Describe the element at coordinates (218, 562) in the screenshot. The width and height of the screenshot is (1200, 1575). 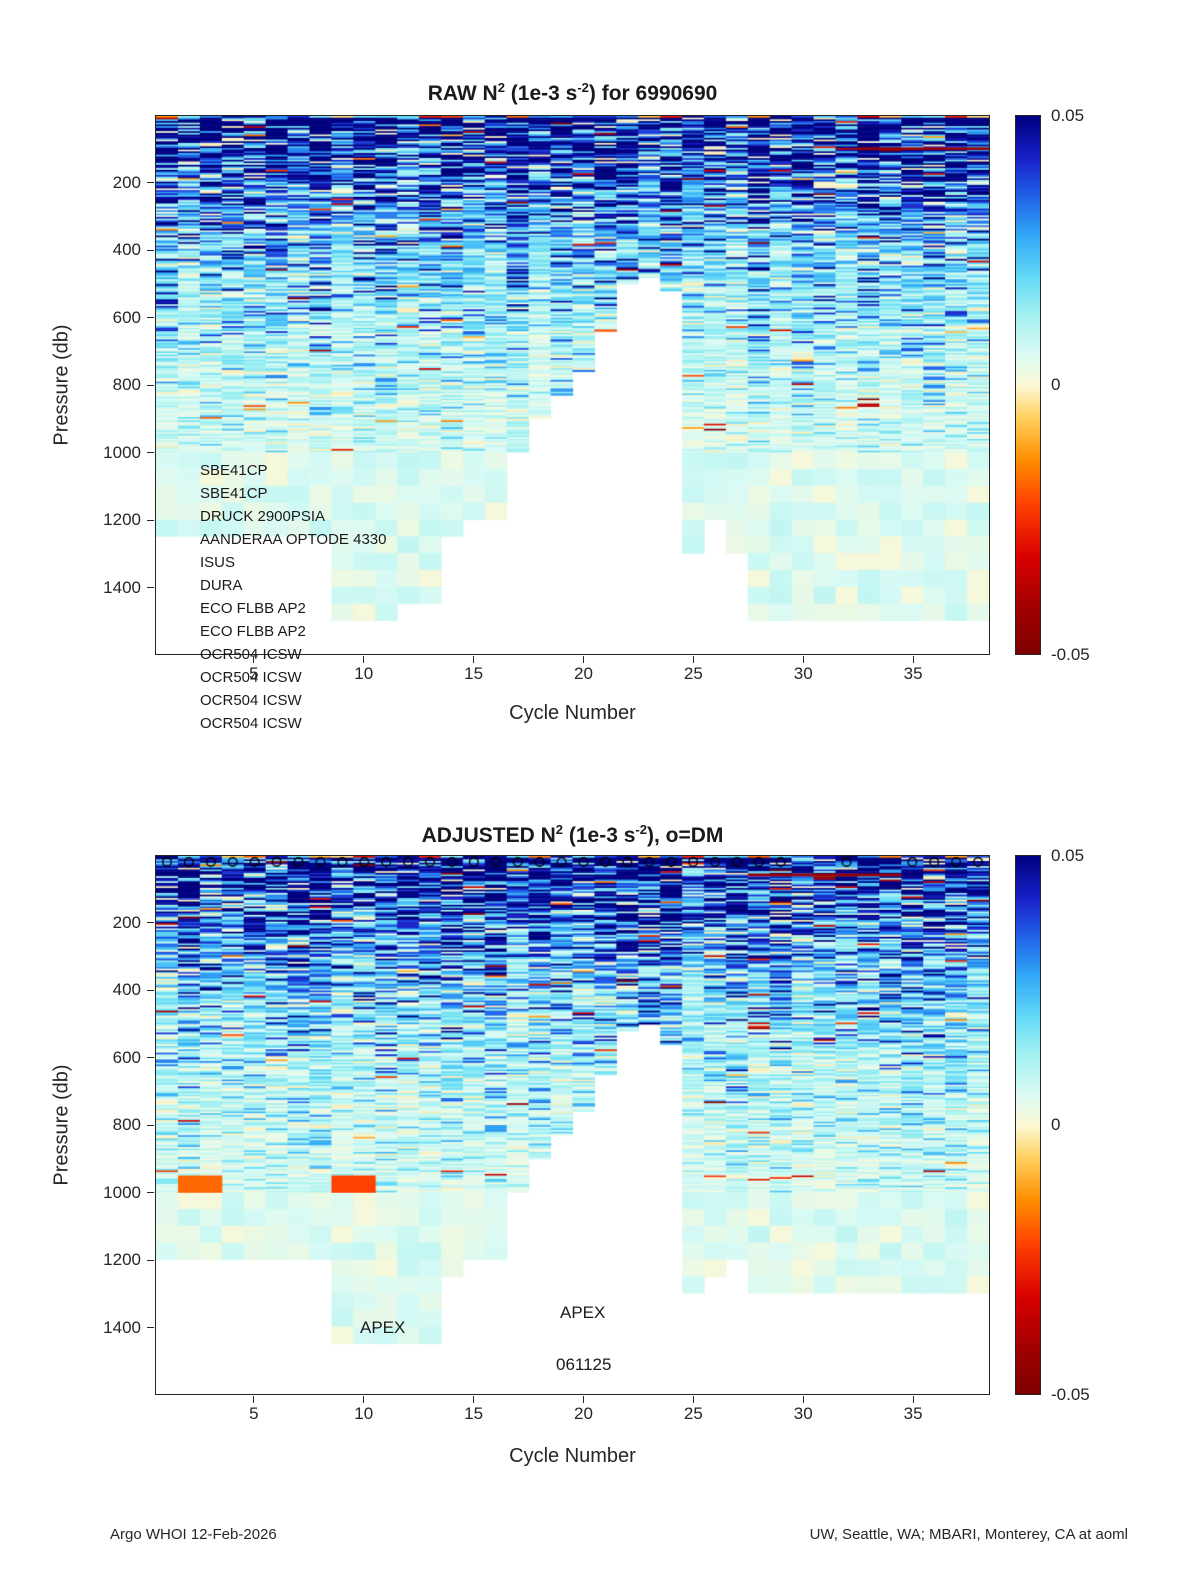
I see `sensor-annotation: ISUS` at that location.